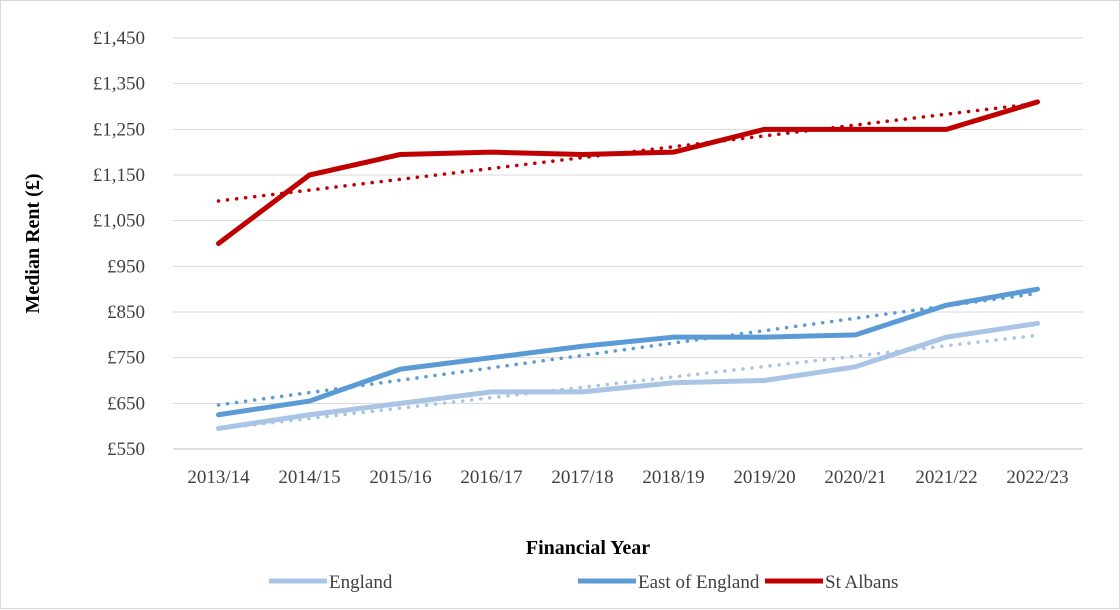  What do you see at coordinates (400, 477) in the screenshot?
I see `x-tick-label: 2015/16` at bounding box center [400, 477].